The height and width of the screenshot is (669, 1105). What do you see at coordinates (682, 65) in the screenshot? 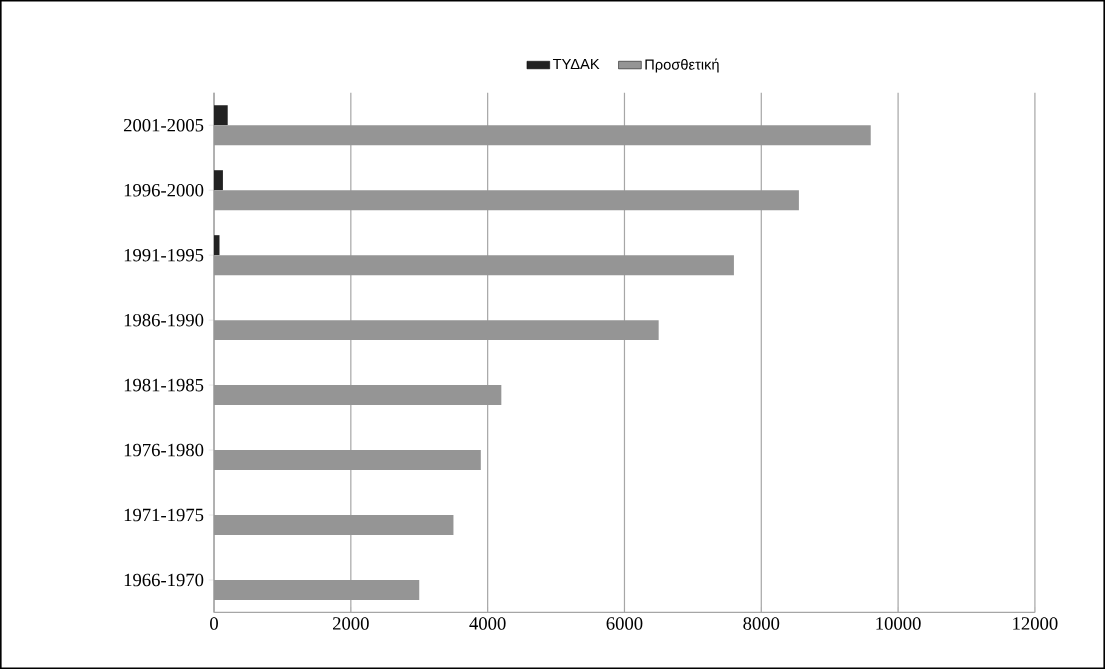
I see `legend-label: Προσθετική` at bounding box center [682, 65].